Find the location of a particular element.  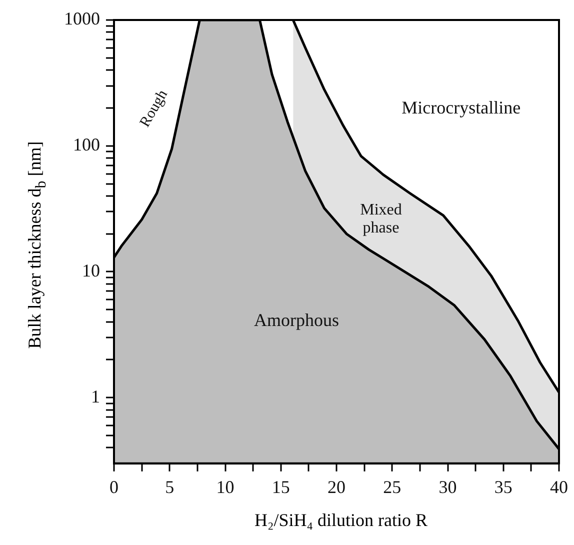

x-tick-label: 5 is located at coordinates (169, 486).